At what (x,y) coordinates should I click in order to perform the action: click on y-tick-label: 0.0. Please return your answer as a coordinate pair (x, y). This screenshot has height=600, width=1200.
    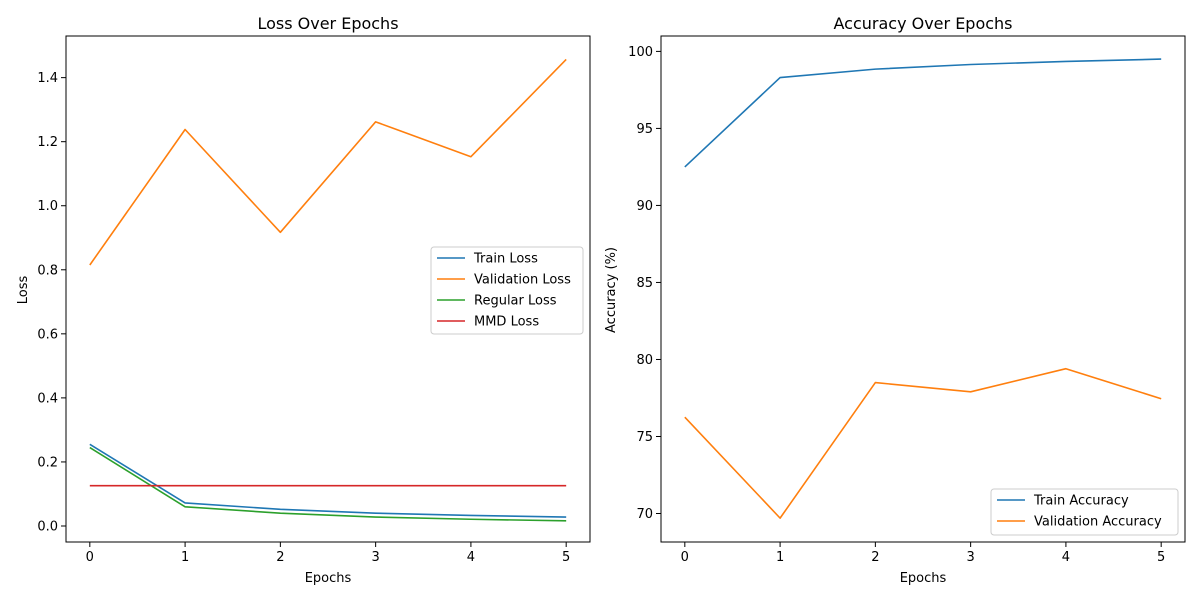
    Looking at the image, I should click on (47, 526).